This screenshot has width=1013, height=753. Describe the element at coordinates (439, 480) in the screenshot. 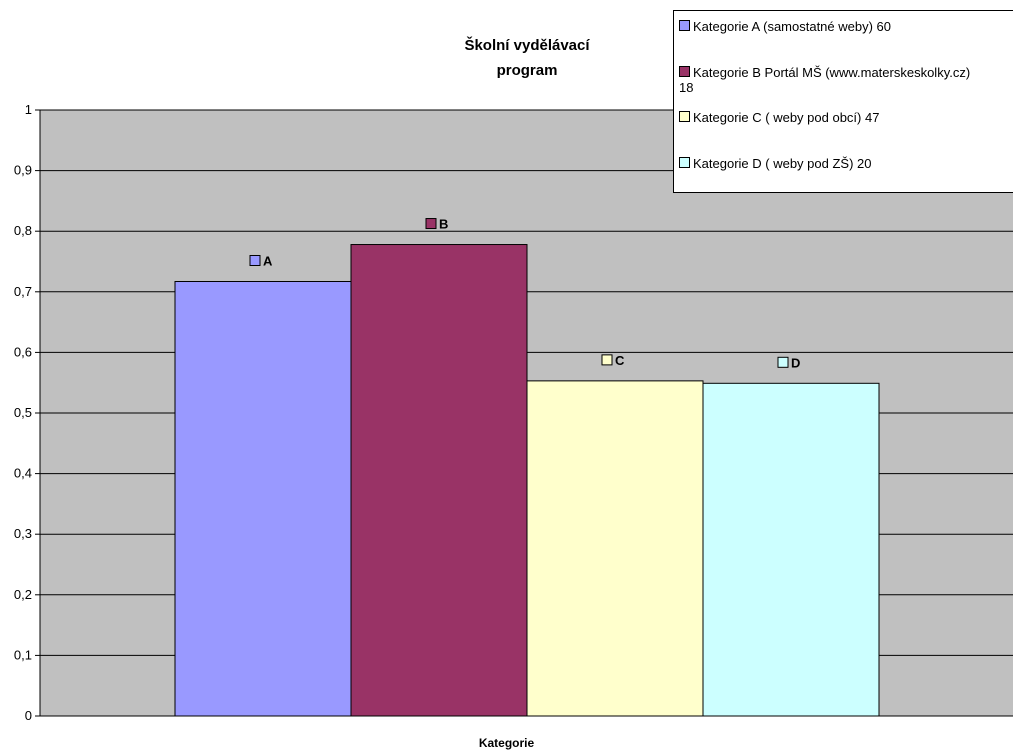

I see `bar-b` at that location.